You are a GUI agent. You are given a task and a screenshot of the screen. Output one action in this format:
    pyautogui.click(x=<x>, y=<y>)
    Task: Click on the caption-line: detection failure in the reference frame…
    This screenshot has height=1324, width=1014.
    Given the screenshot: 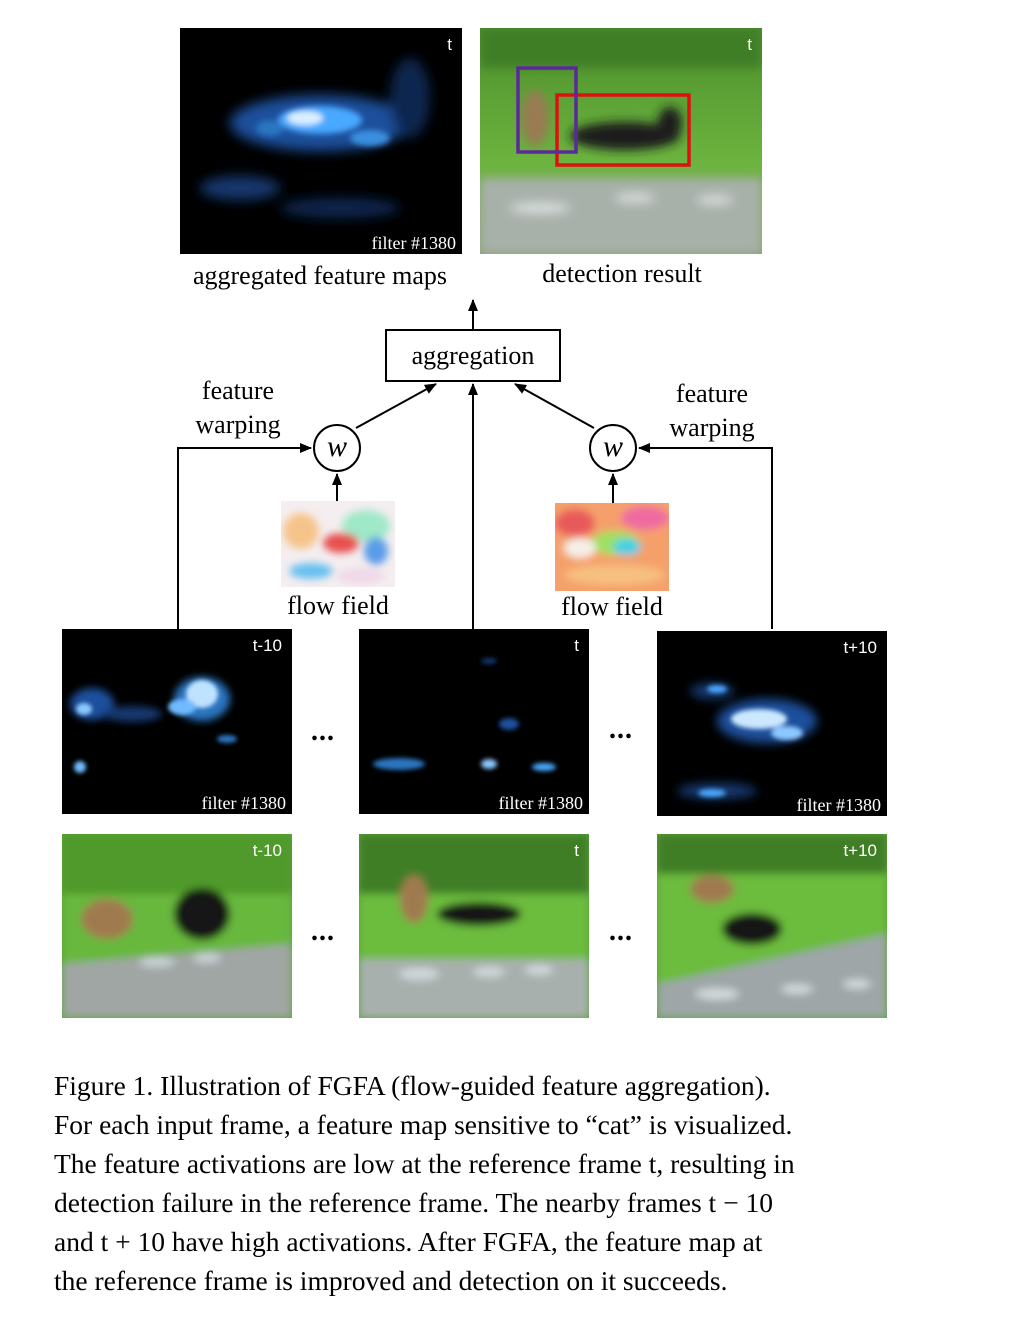 What is the action you would take?
    pyautogui.click(x=413, y=1202)
    